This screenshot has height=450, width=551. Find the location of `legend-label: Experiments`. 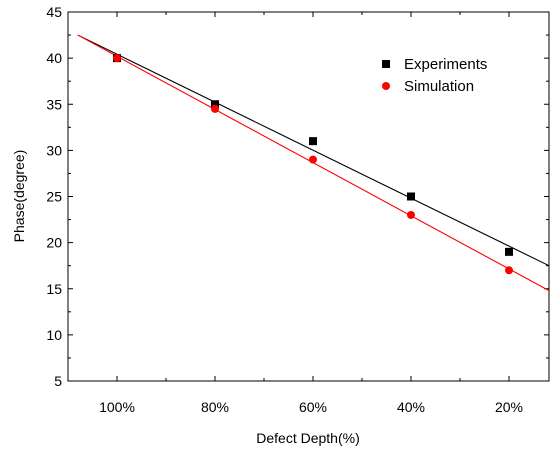

legend-label: Experiments is located at coordinates (445, 64).